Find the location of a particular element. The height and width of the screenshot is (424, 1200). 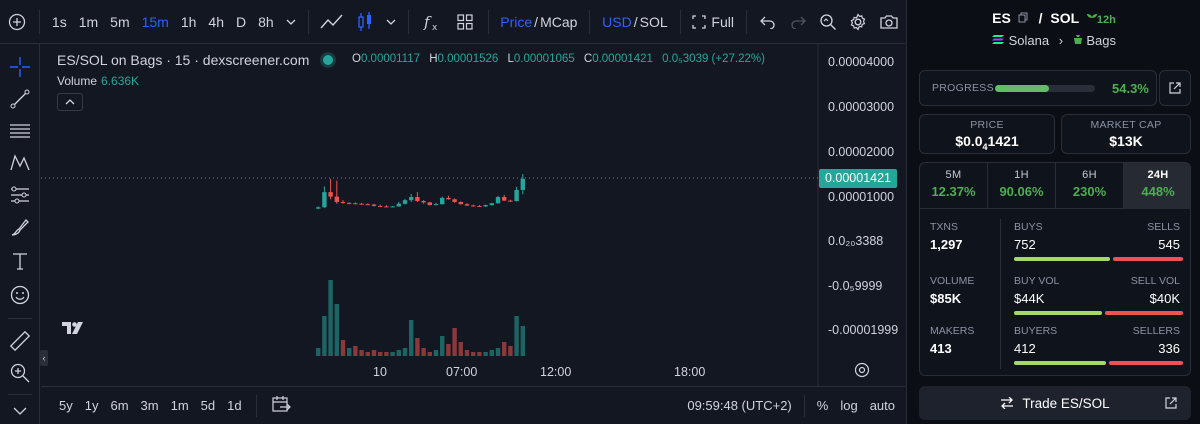

grid-icon is located at coordinates (465, 21).